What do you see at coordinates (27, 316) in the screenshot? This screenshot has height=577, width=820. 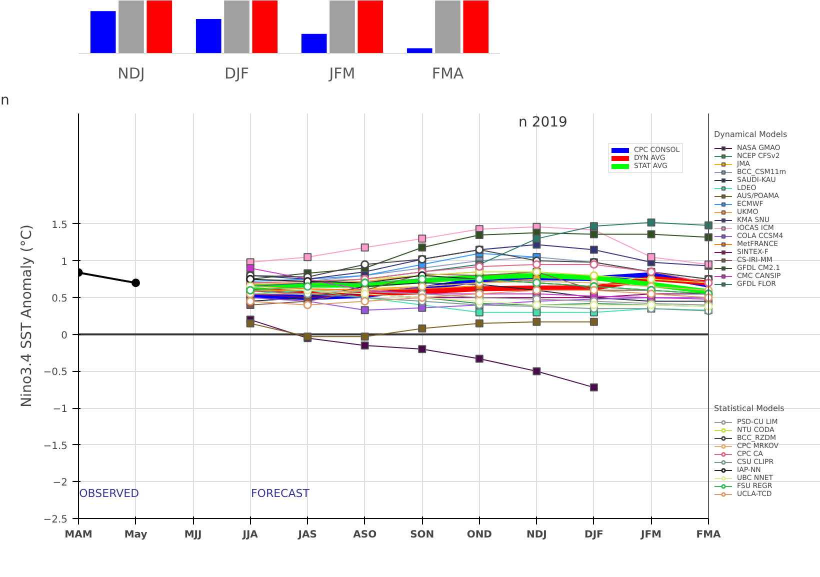 I see `y-axis-title: Nino3.4 SST Anomaly (°C)` at bounding box center [27, 316].